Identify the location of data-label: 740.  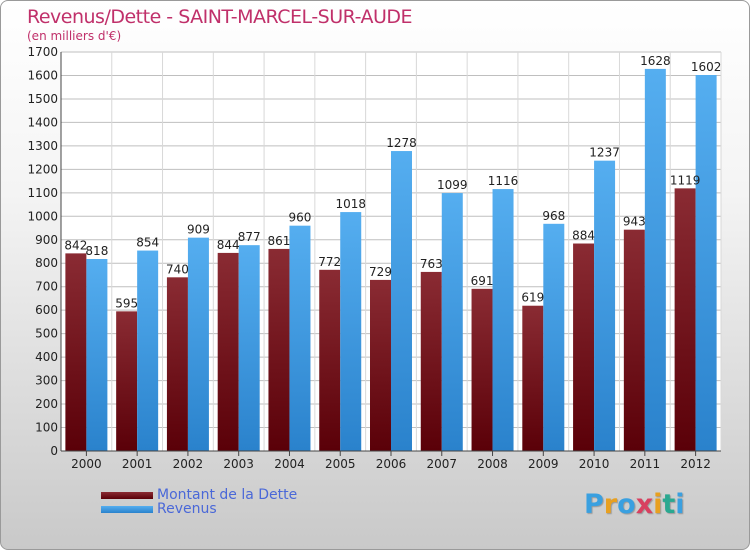
(177, 269).